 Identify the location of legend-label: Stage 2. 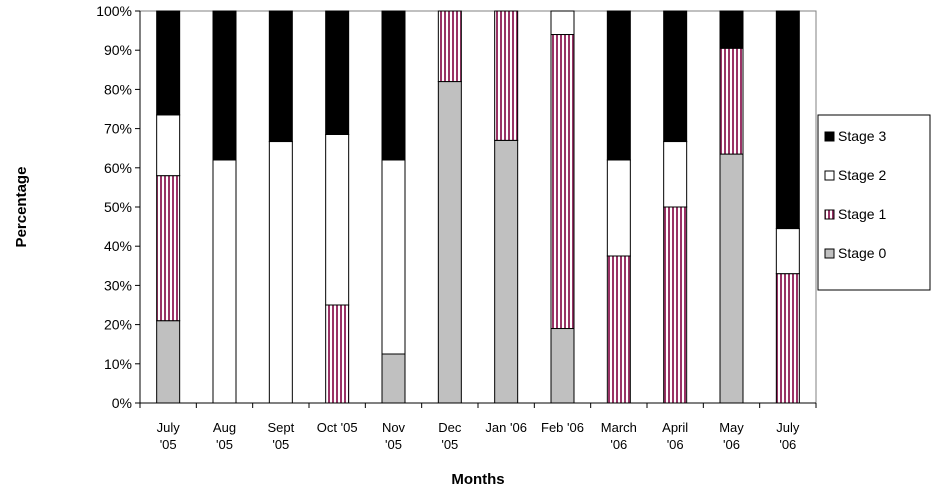
(862, 175).